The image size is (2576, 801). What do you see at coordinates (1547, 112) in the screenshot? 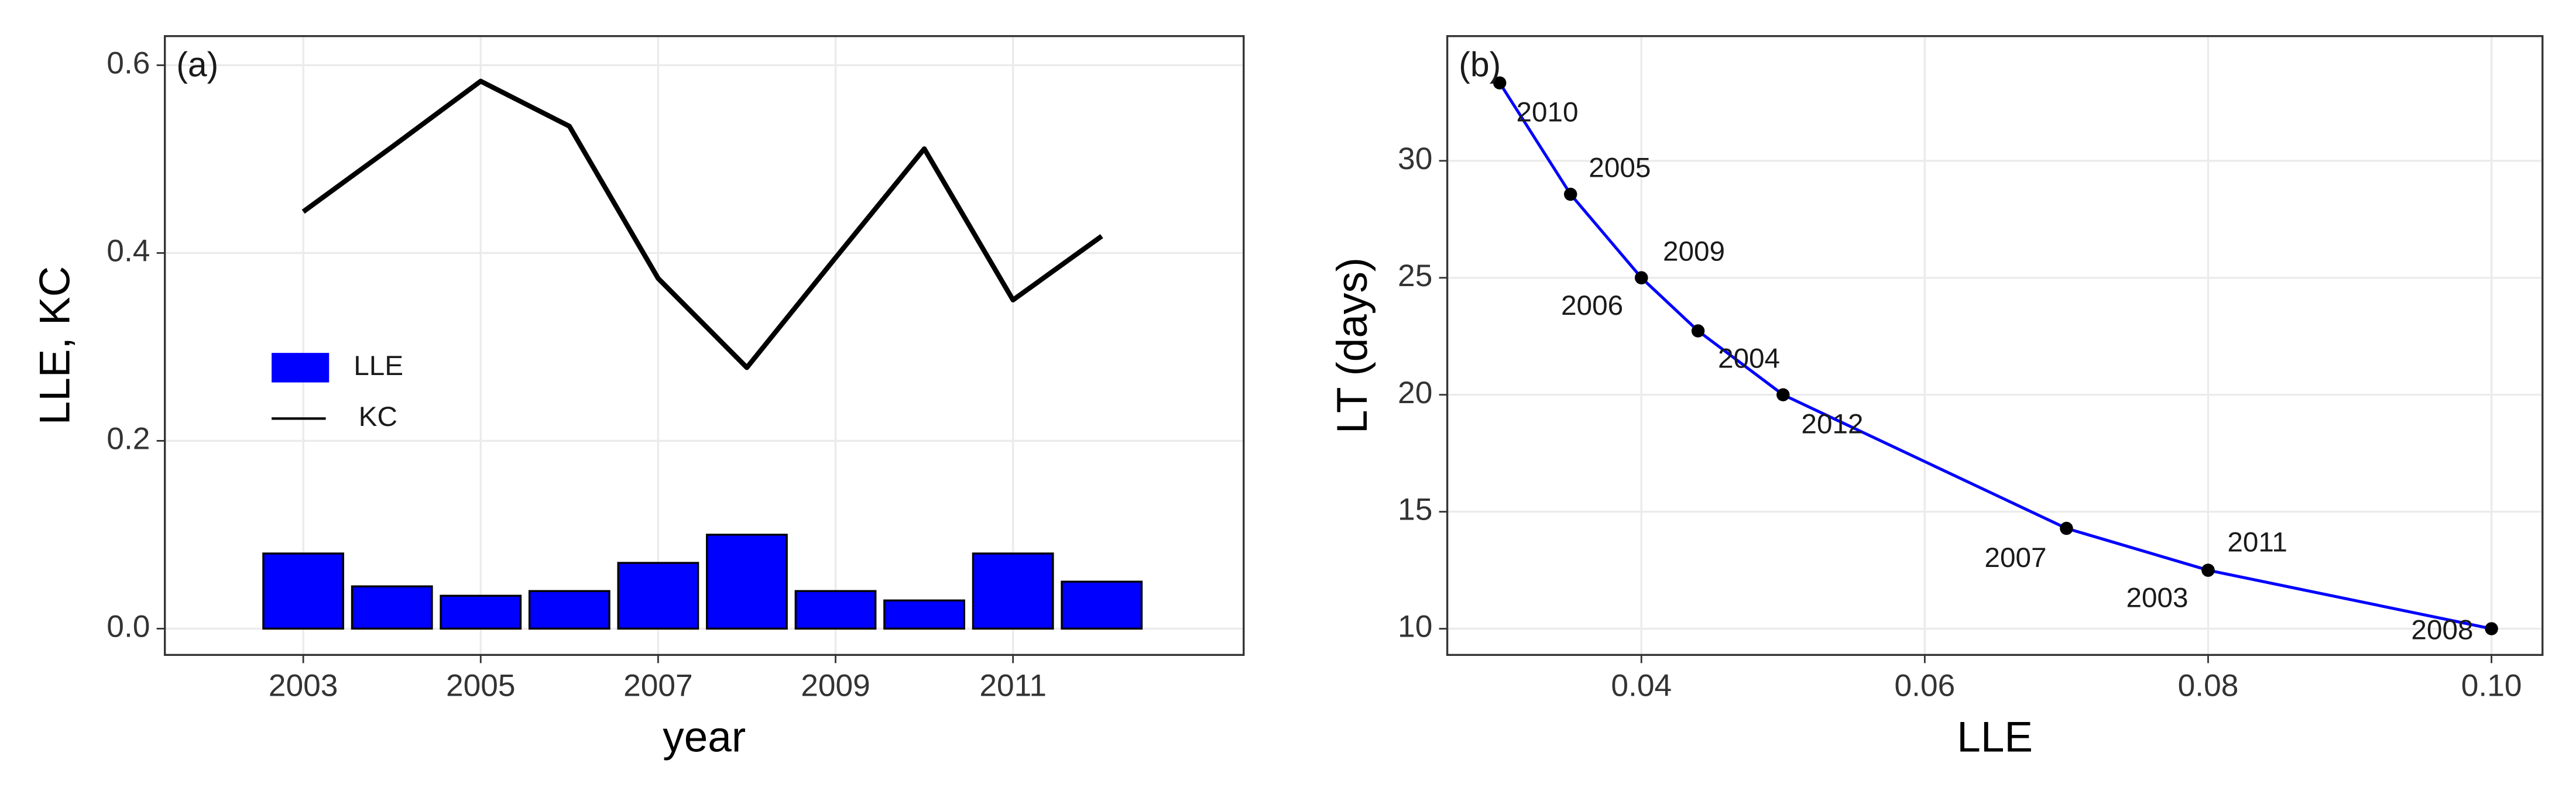
I see `point-label: 2010` at bounding box center [1547, 112].